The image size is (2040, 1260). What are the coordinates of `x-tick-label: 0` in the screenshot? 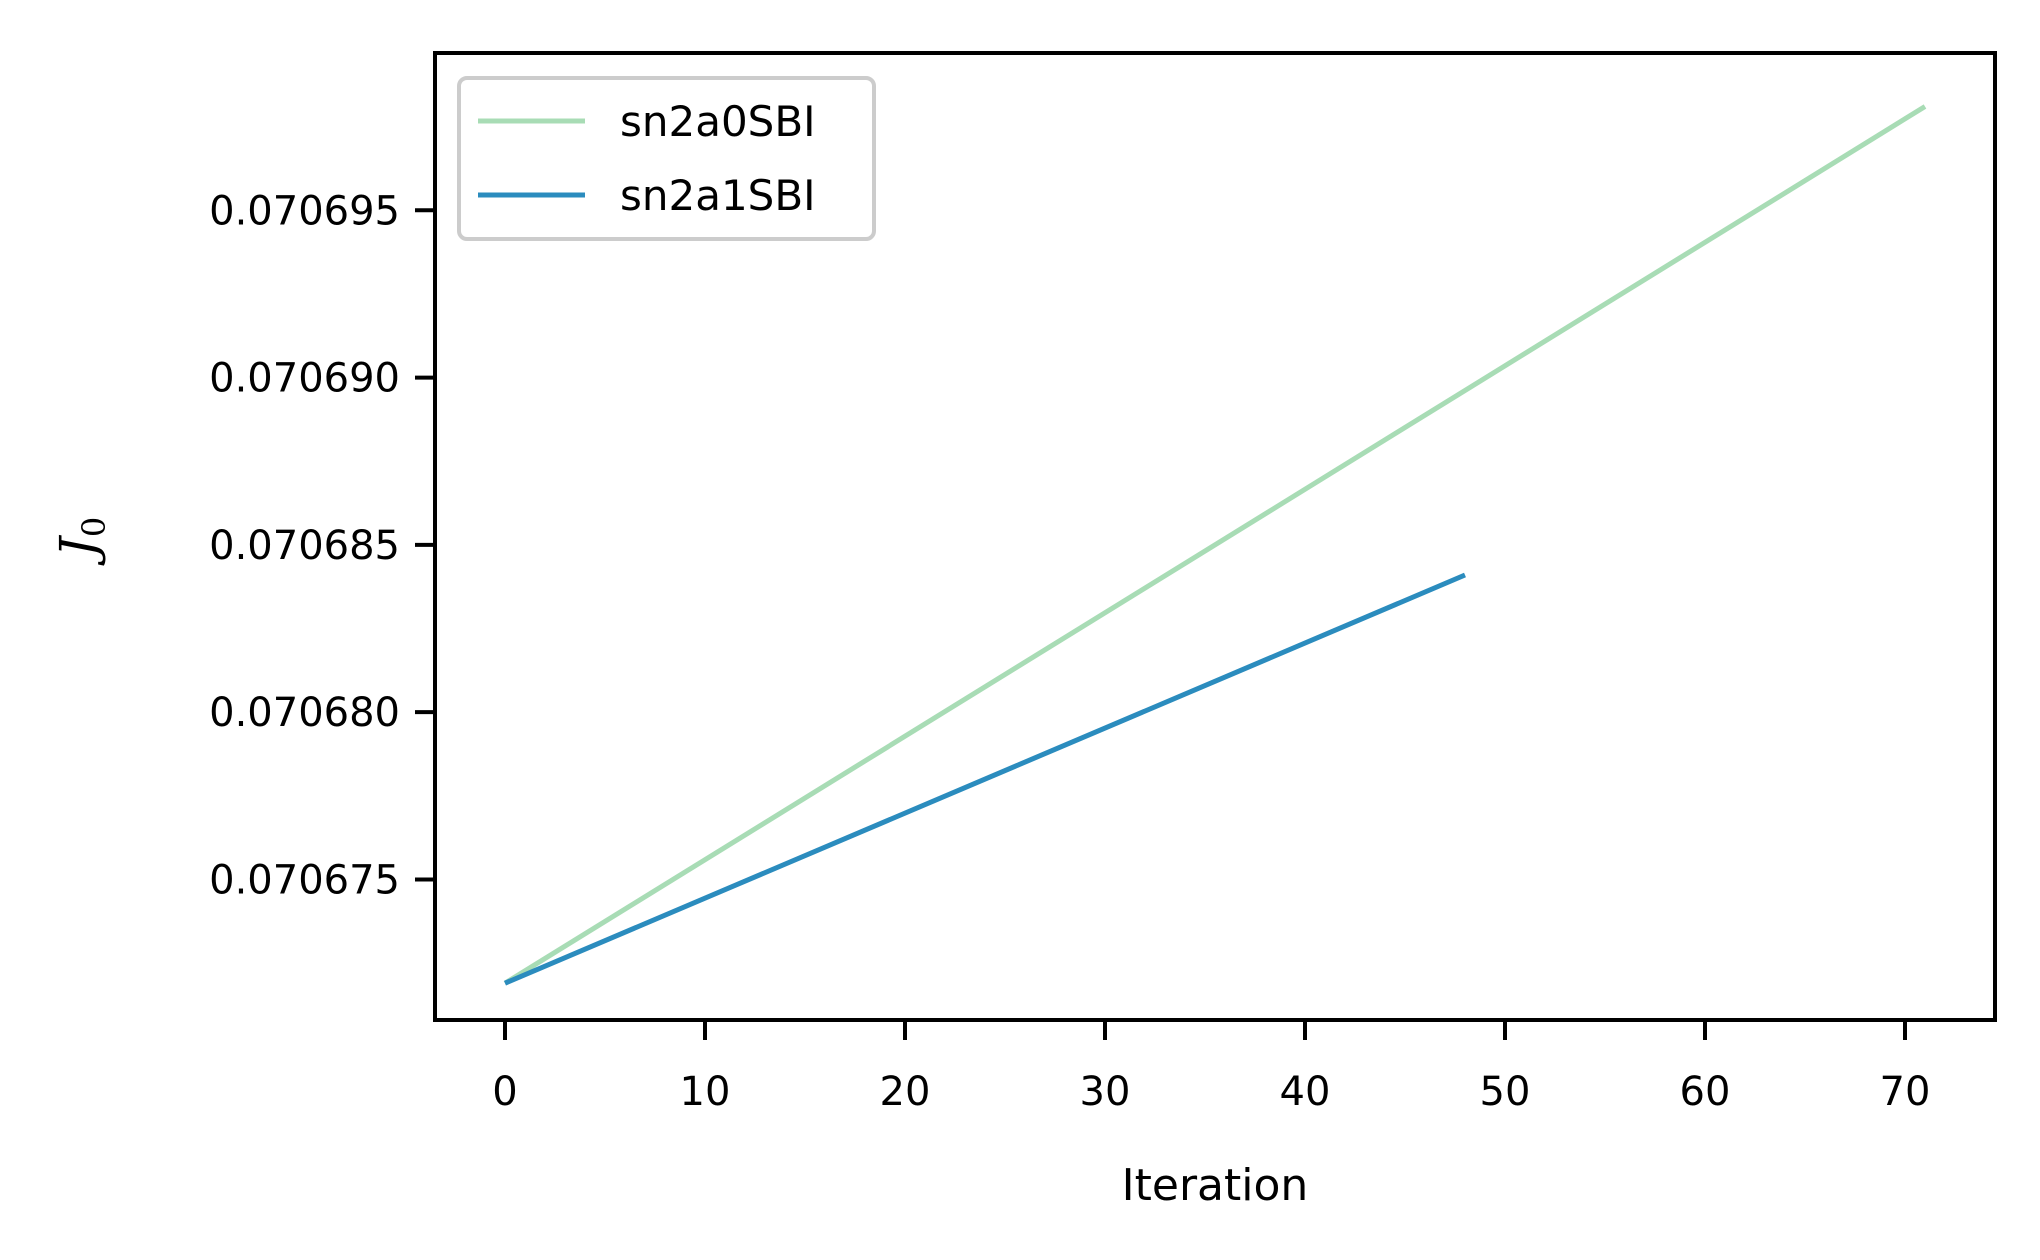 It's located at (504, 1092).